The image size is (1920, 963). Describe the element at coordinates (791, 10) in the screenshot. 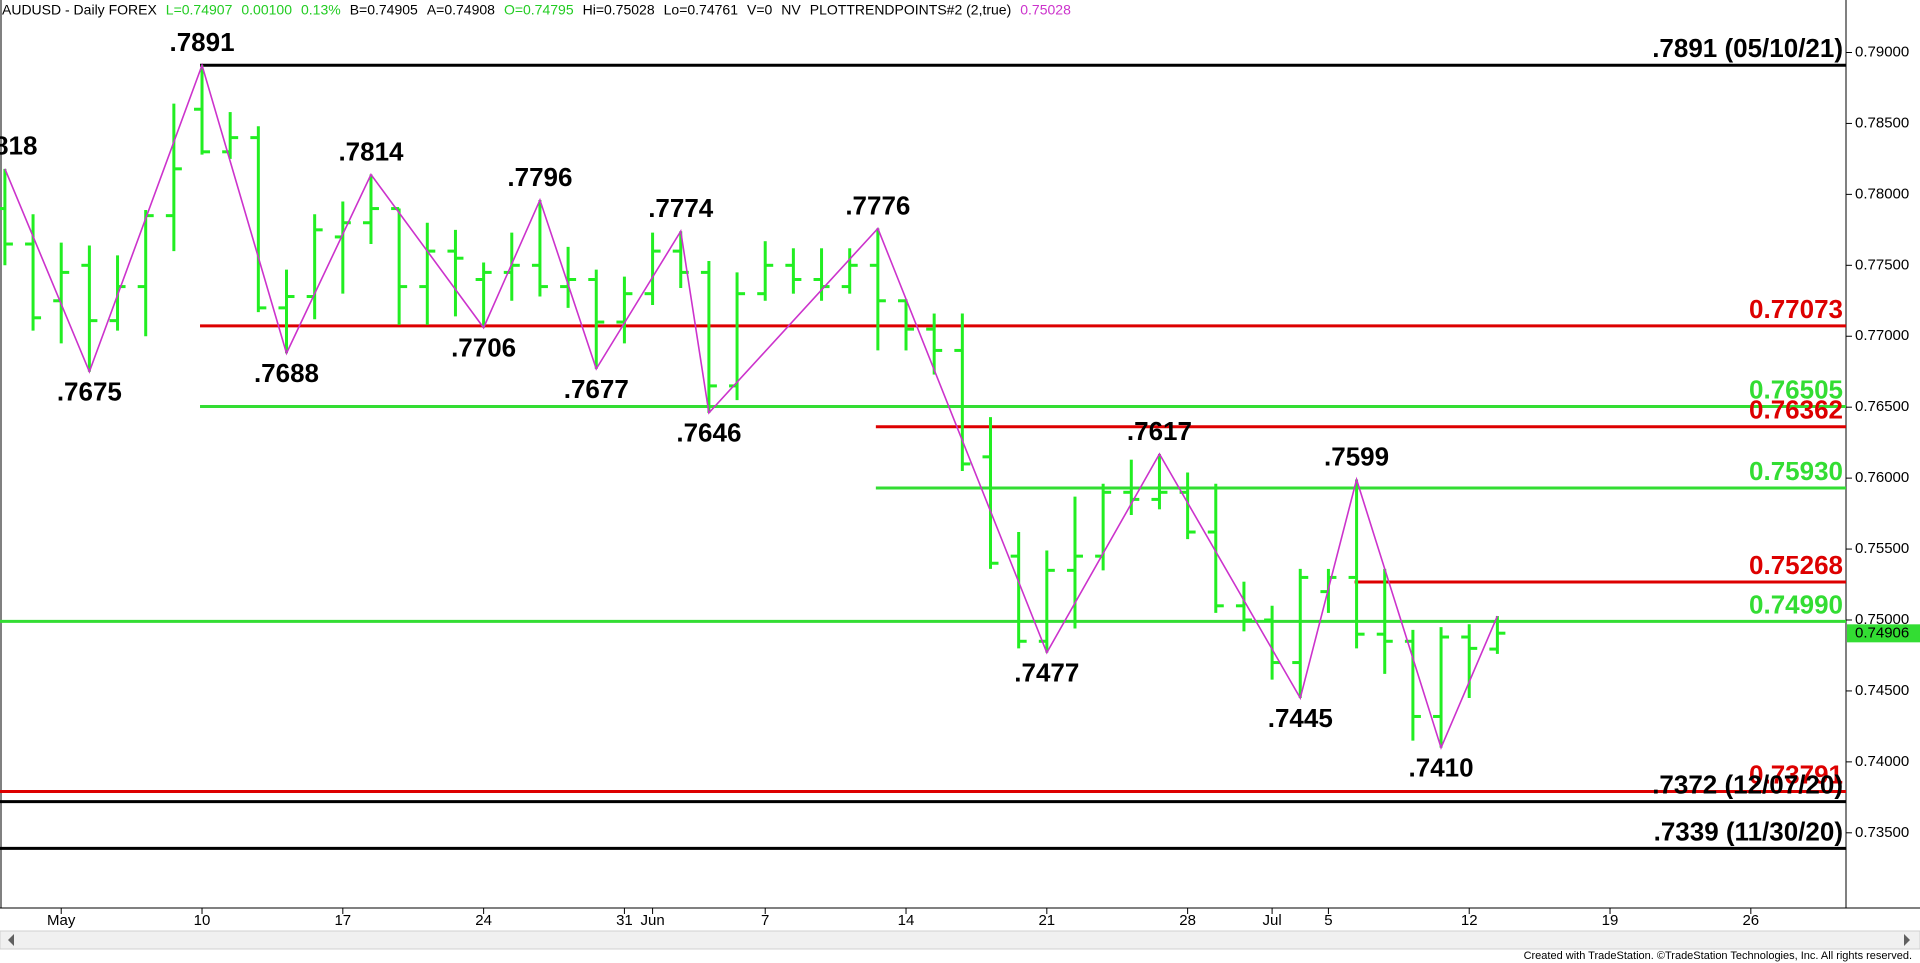

I see `header-field: NV` at that location.